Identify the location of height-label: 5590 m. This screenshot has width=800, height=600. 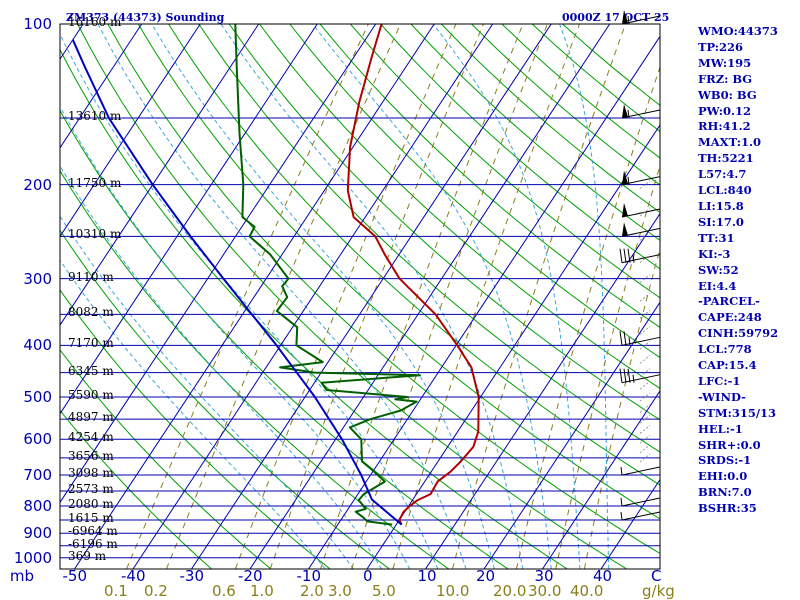
(91, 395).